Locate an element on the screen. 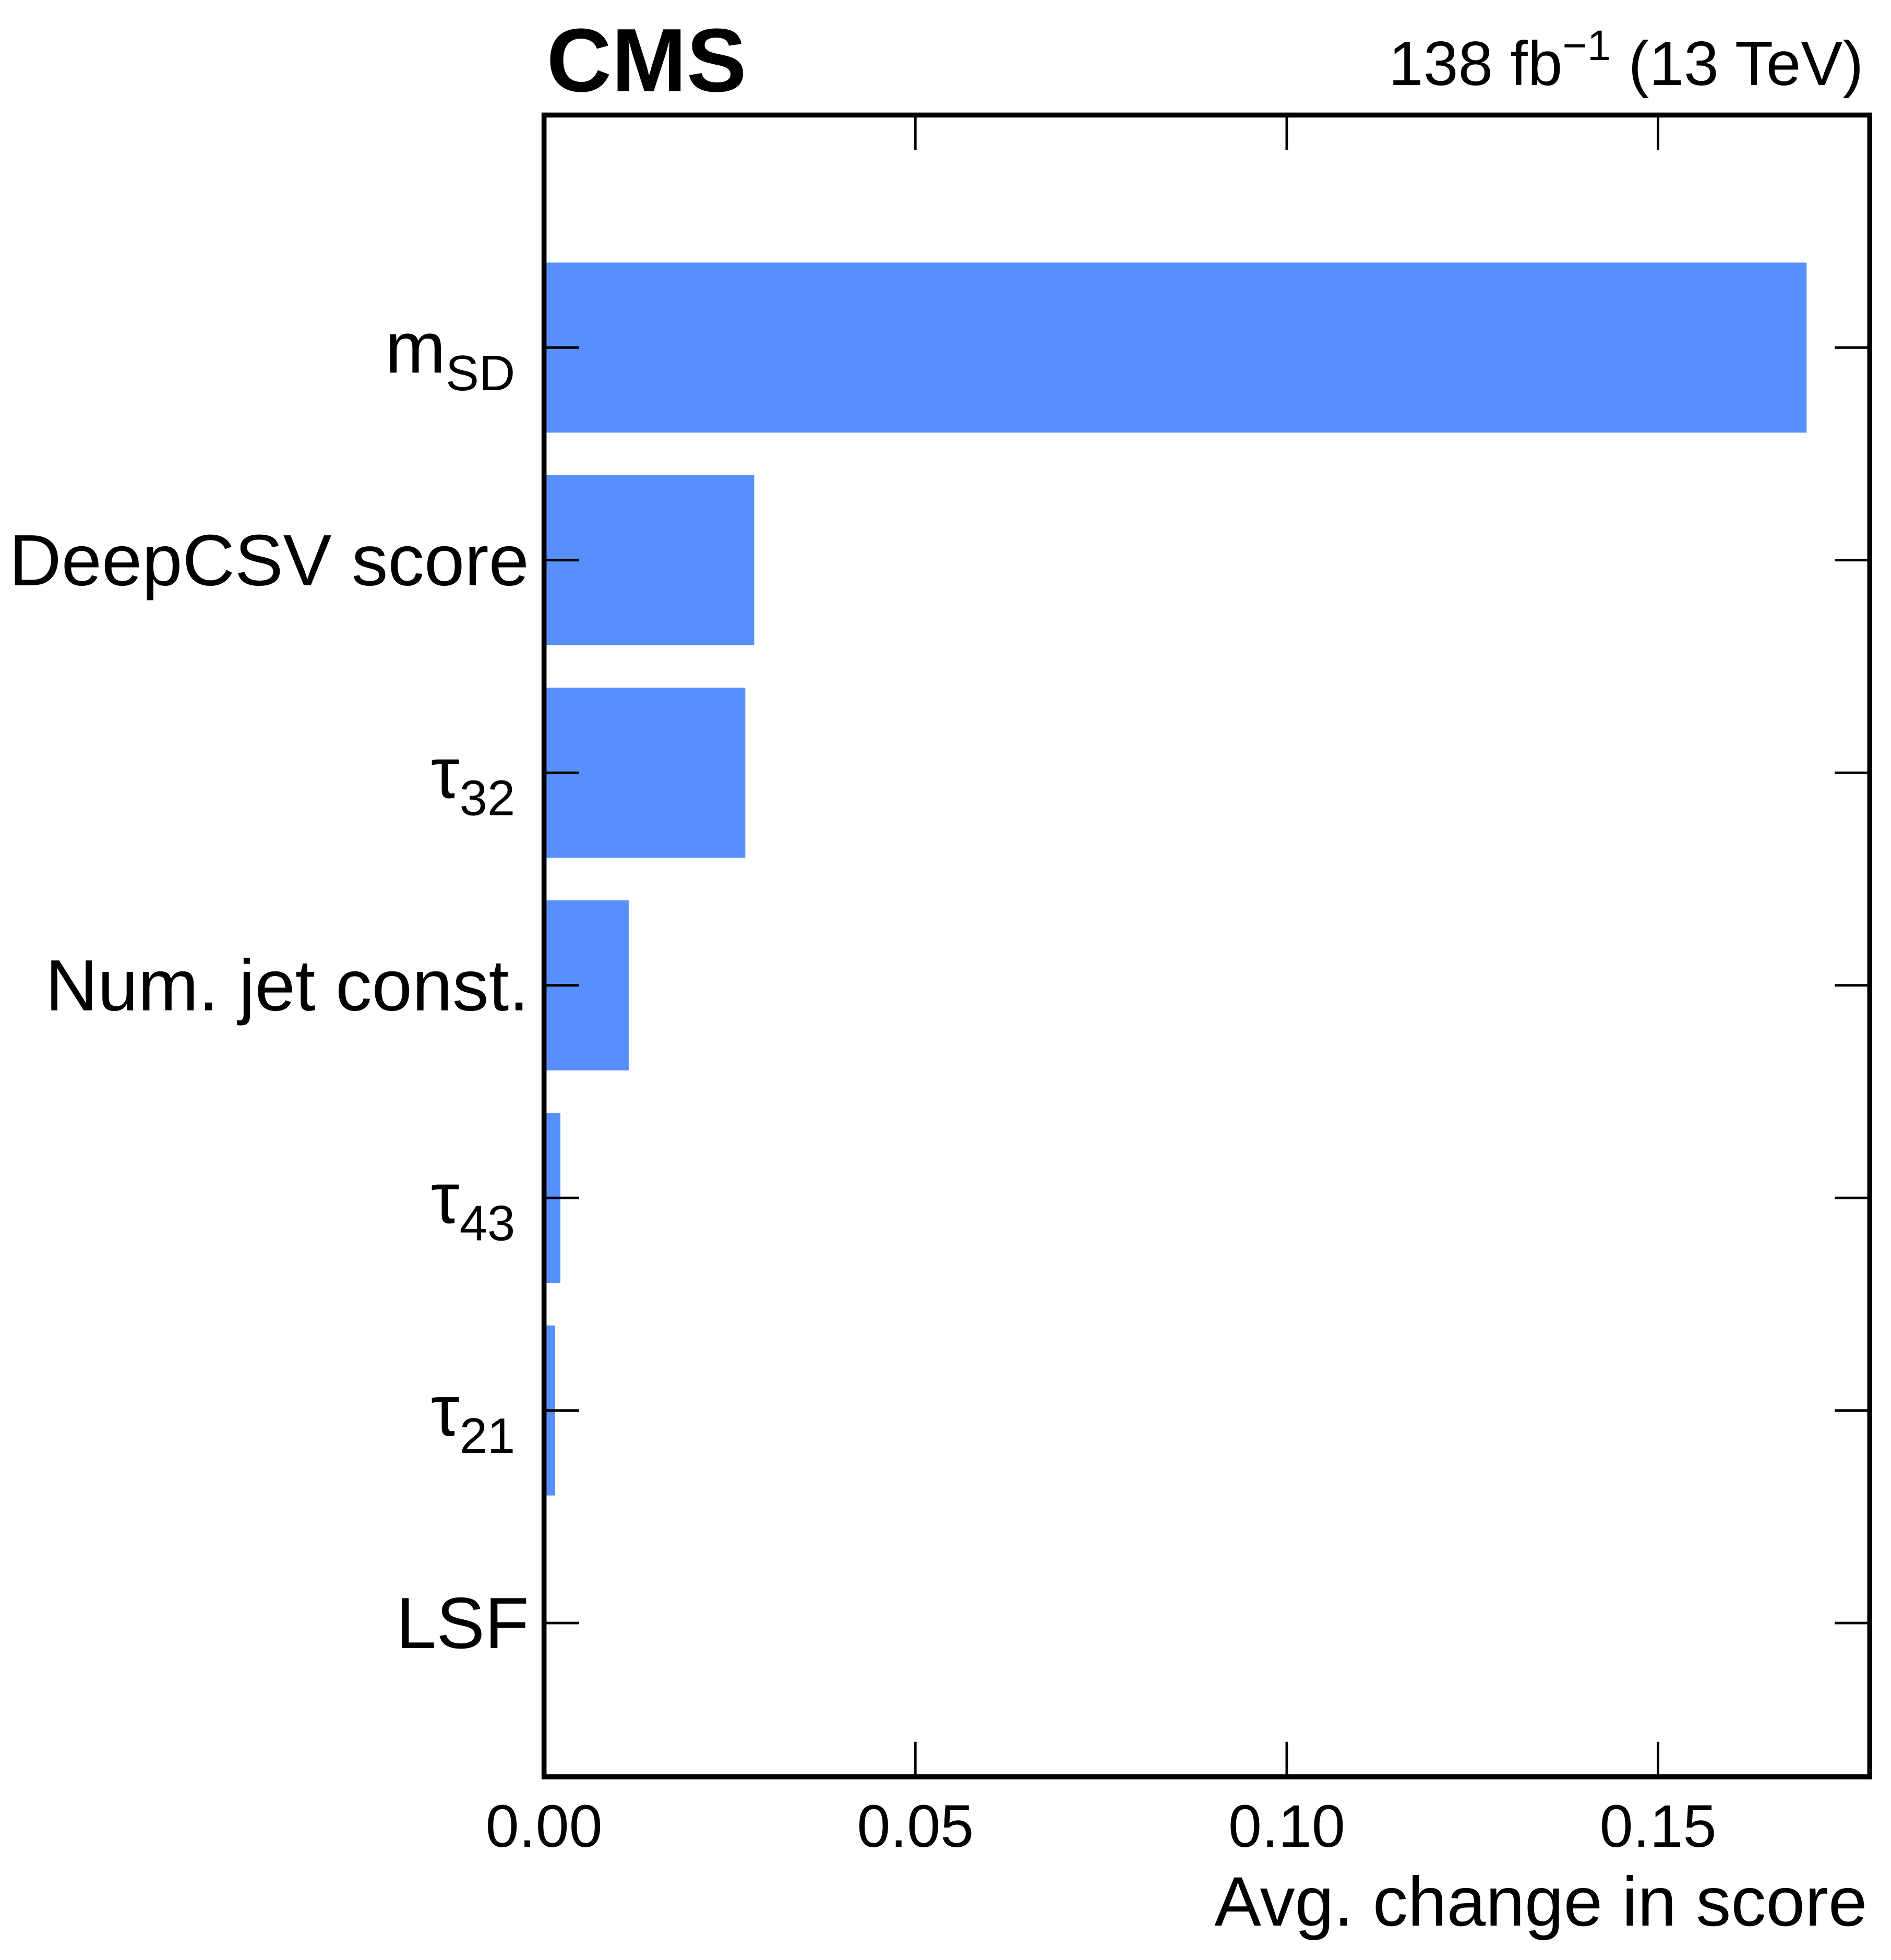  lumi-label: 138 fb−1 (13 TeV) is located at coordinates (1626, 60).